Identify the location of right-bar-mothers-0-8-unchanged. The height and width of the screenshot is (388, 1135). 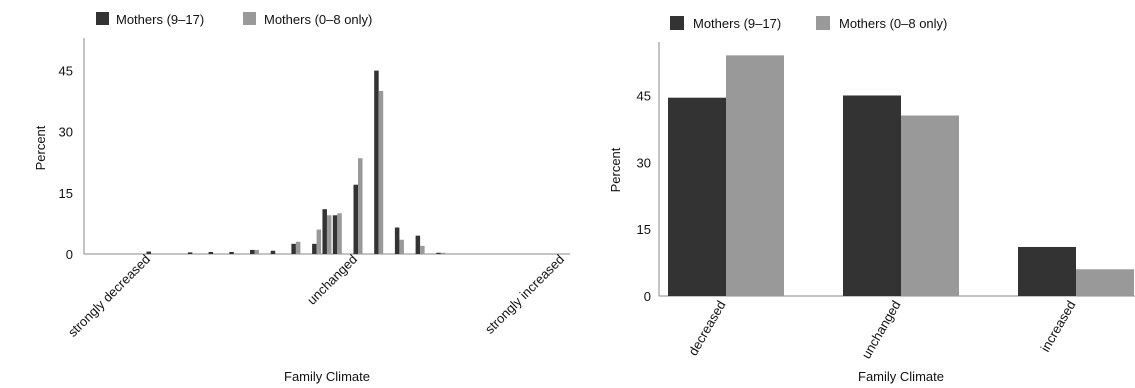
(930, 206).